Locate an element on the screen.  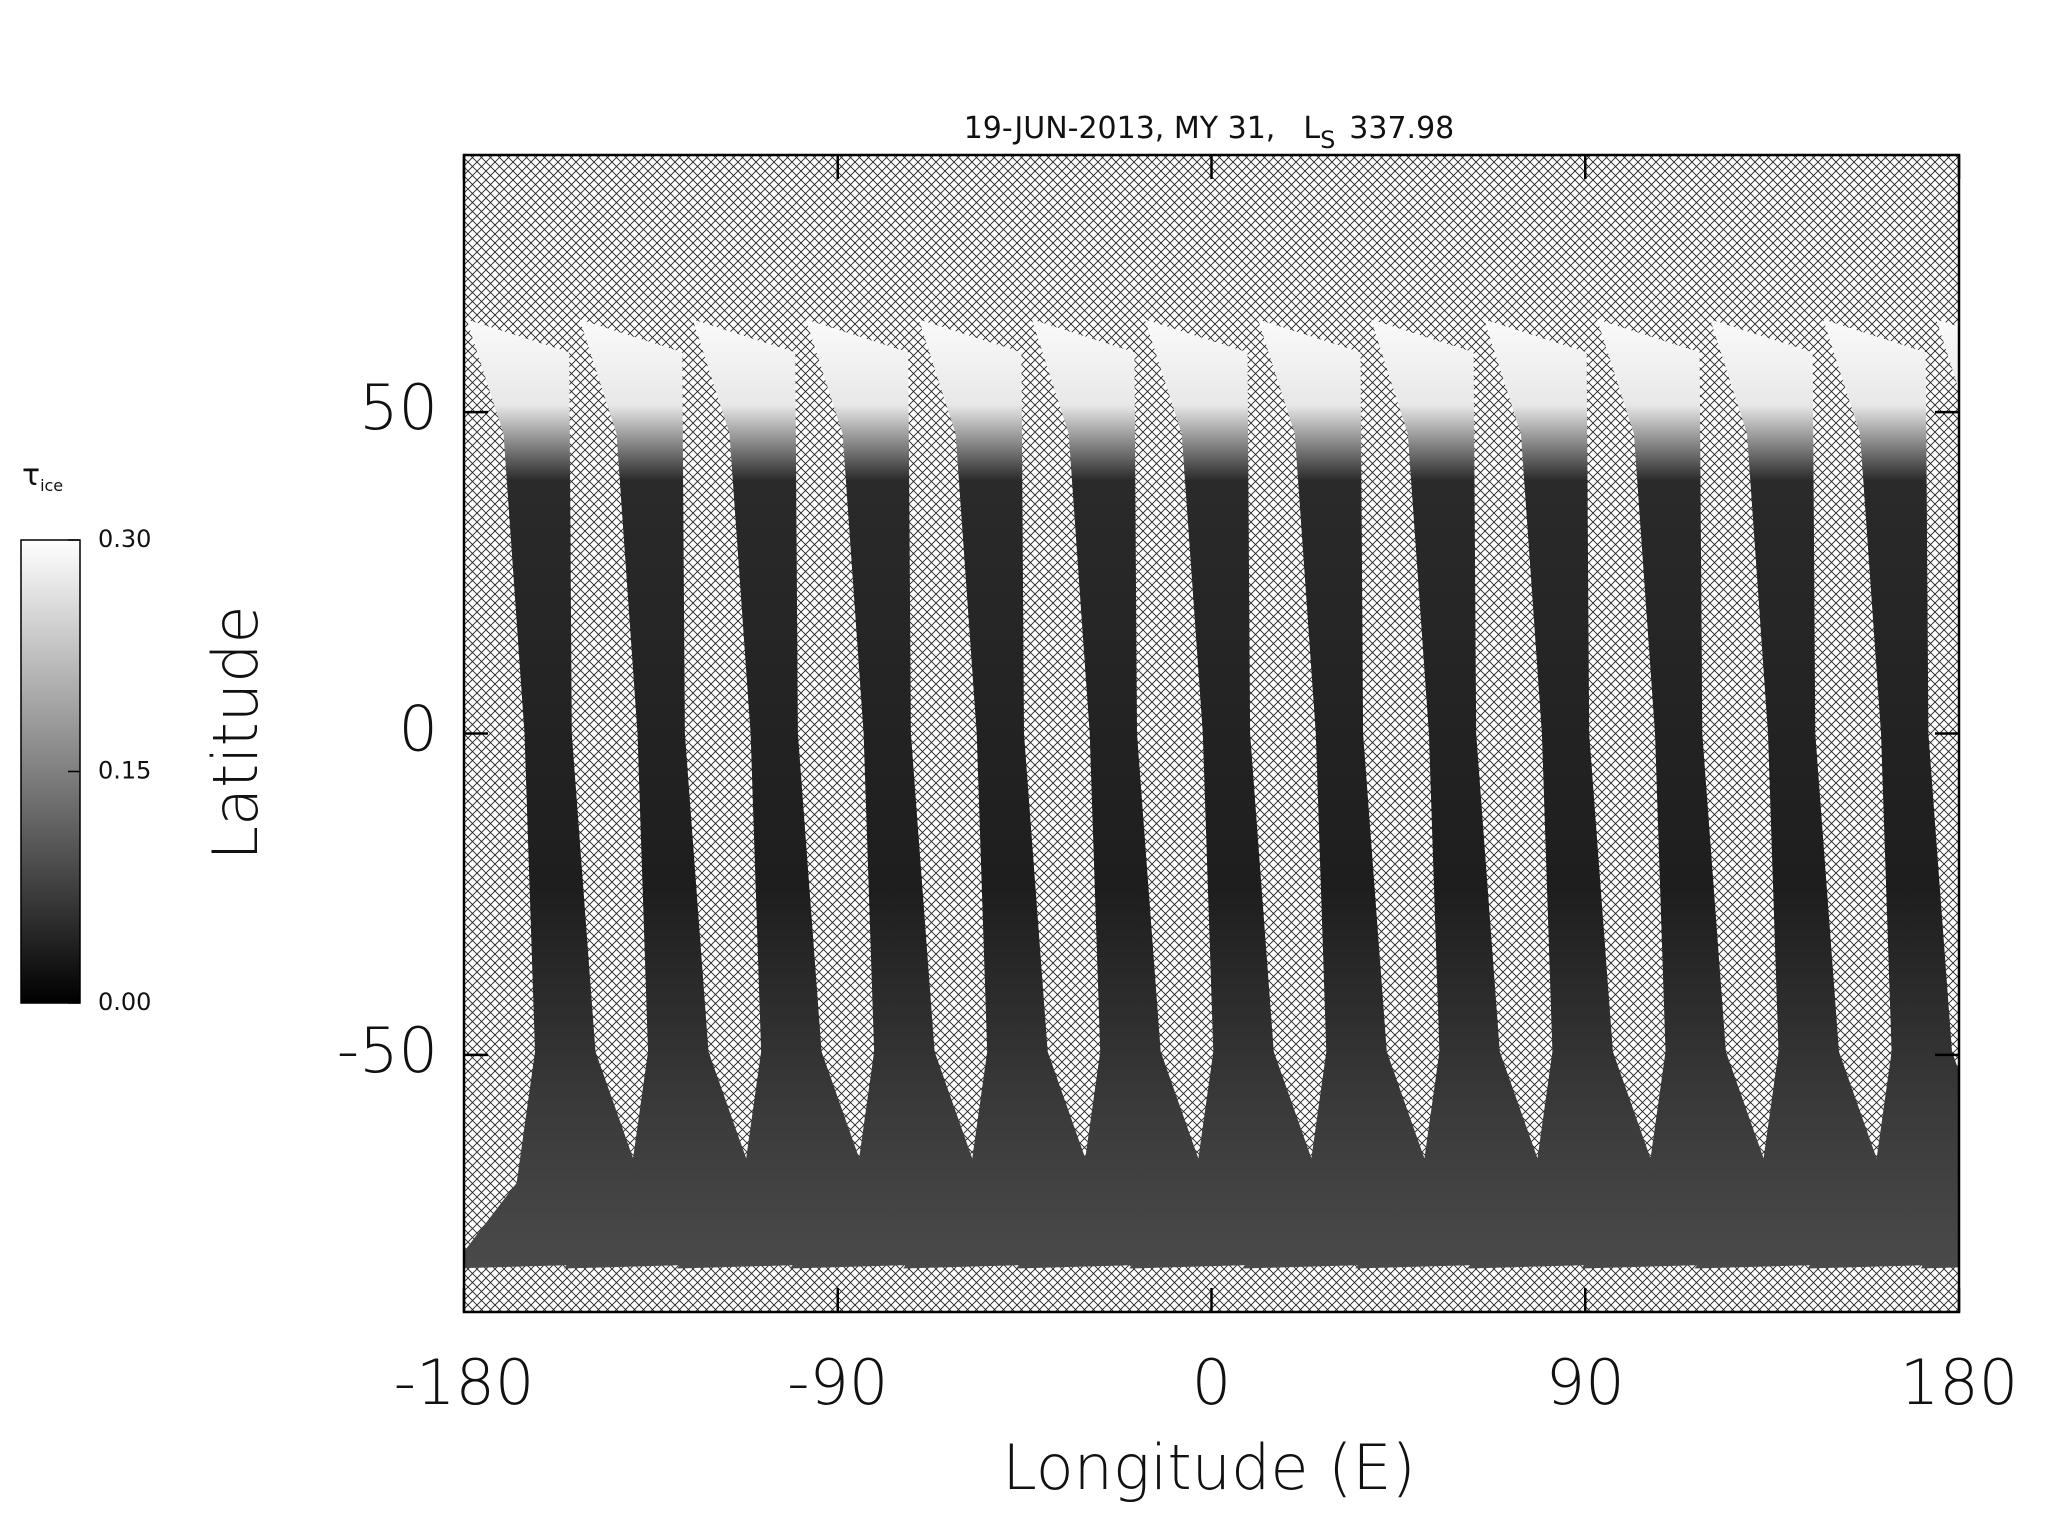
colorbar-tick-label: 0.00 is located at coordinates (124, 1002).